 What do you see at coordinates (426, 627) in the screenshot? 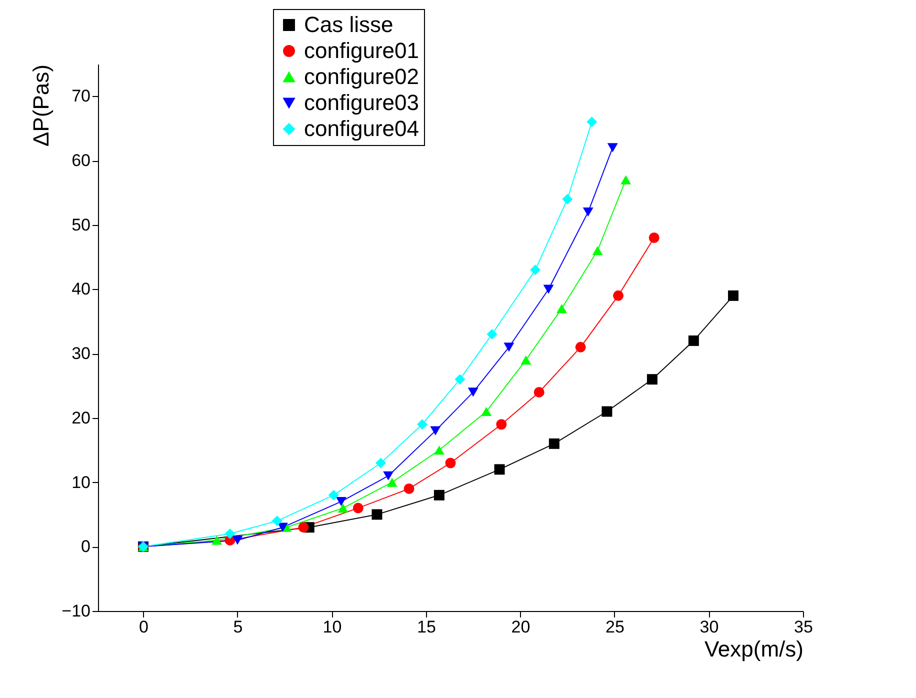
I see `x-tick-label: 15` at bounding box center [426, 627].